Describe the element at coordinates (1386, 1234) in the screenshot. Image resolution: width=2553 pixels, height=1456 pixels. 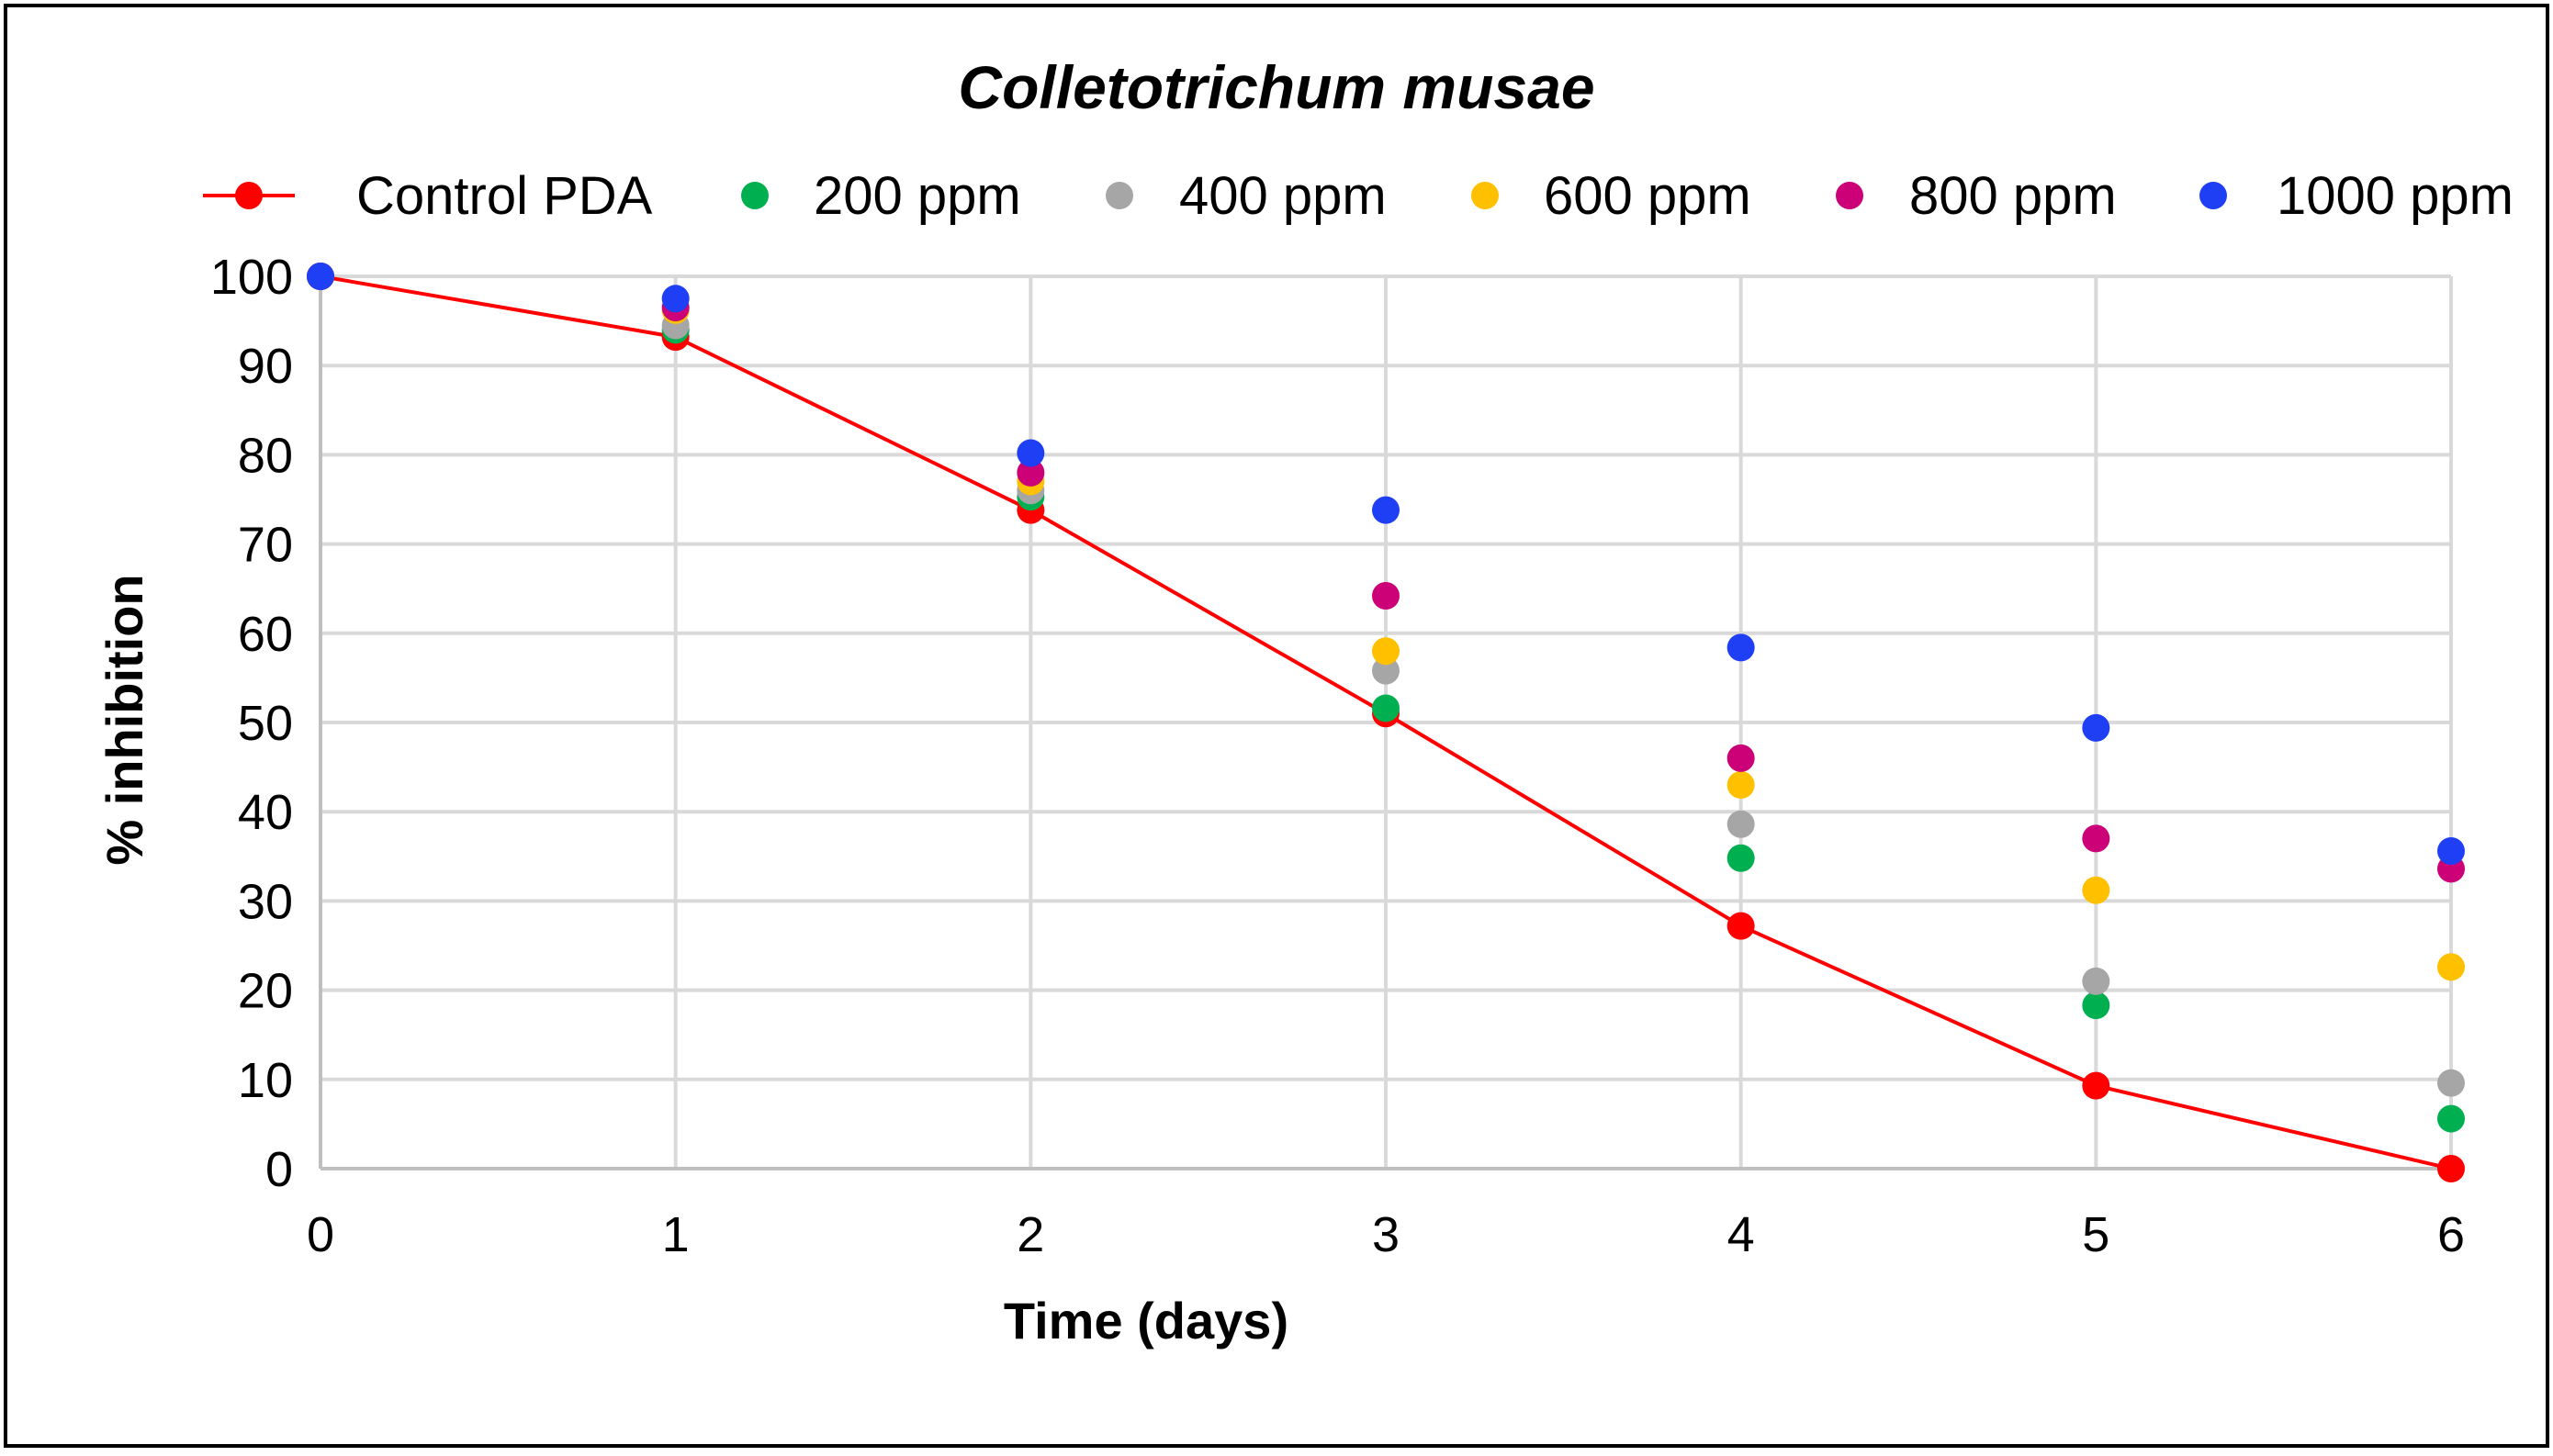
I see `x-tick-label: 3` at that location.